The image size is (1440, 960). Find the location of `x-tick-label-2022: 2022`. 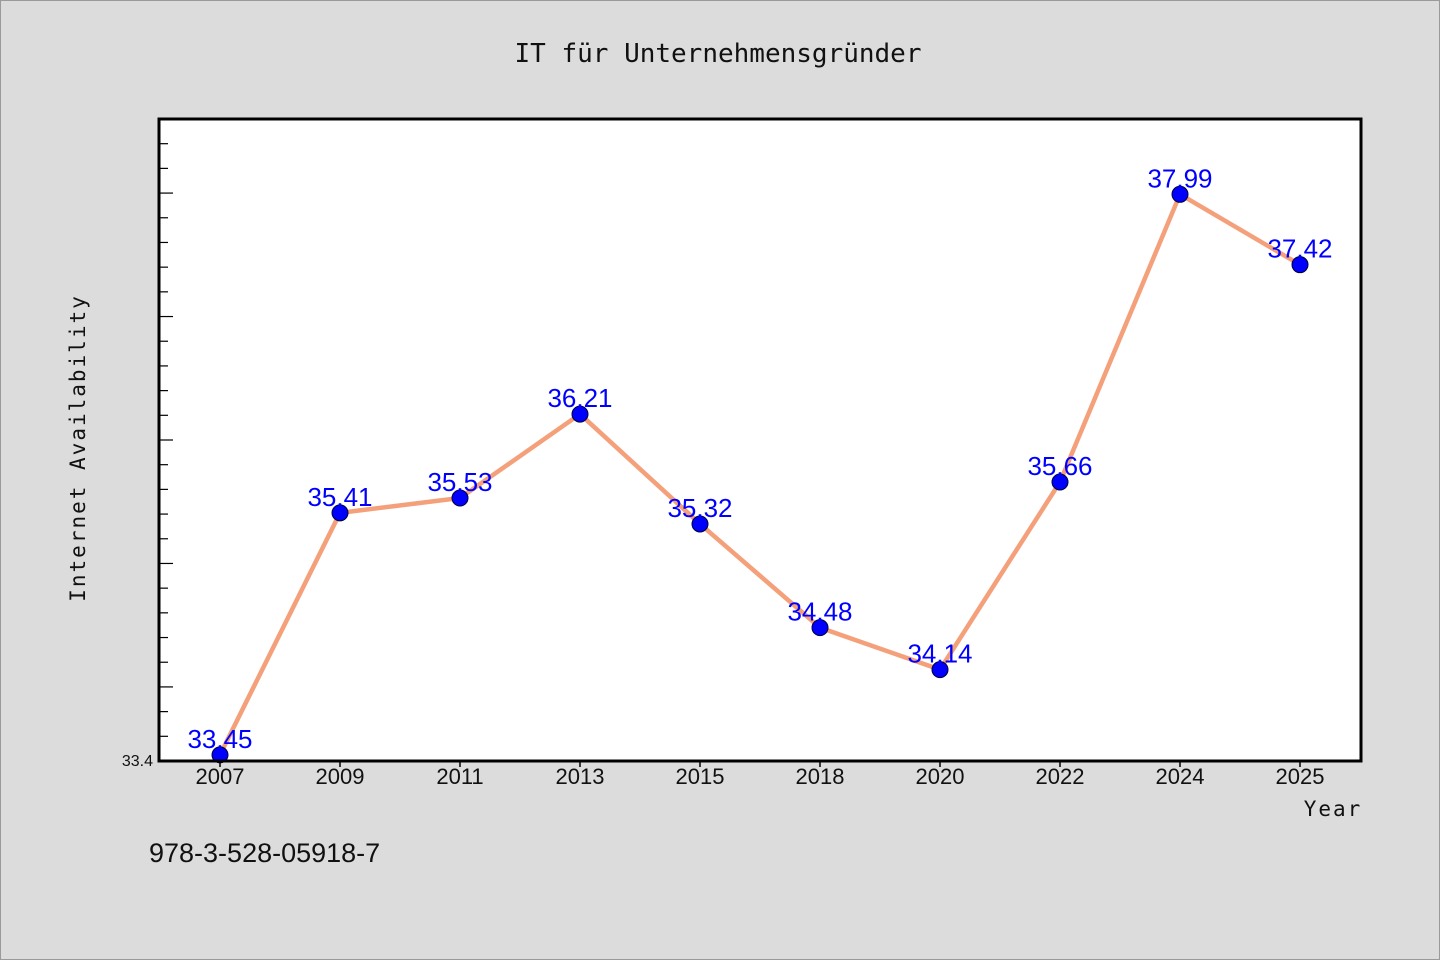

x-tick-label-2022: 2022 is located at coordinates (1060, 776).